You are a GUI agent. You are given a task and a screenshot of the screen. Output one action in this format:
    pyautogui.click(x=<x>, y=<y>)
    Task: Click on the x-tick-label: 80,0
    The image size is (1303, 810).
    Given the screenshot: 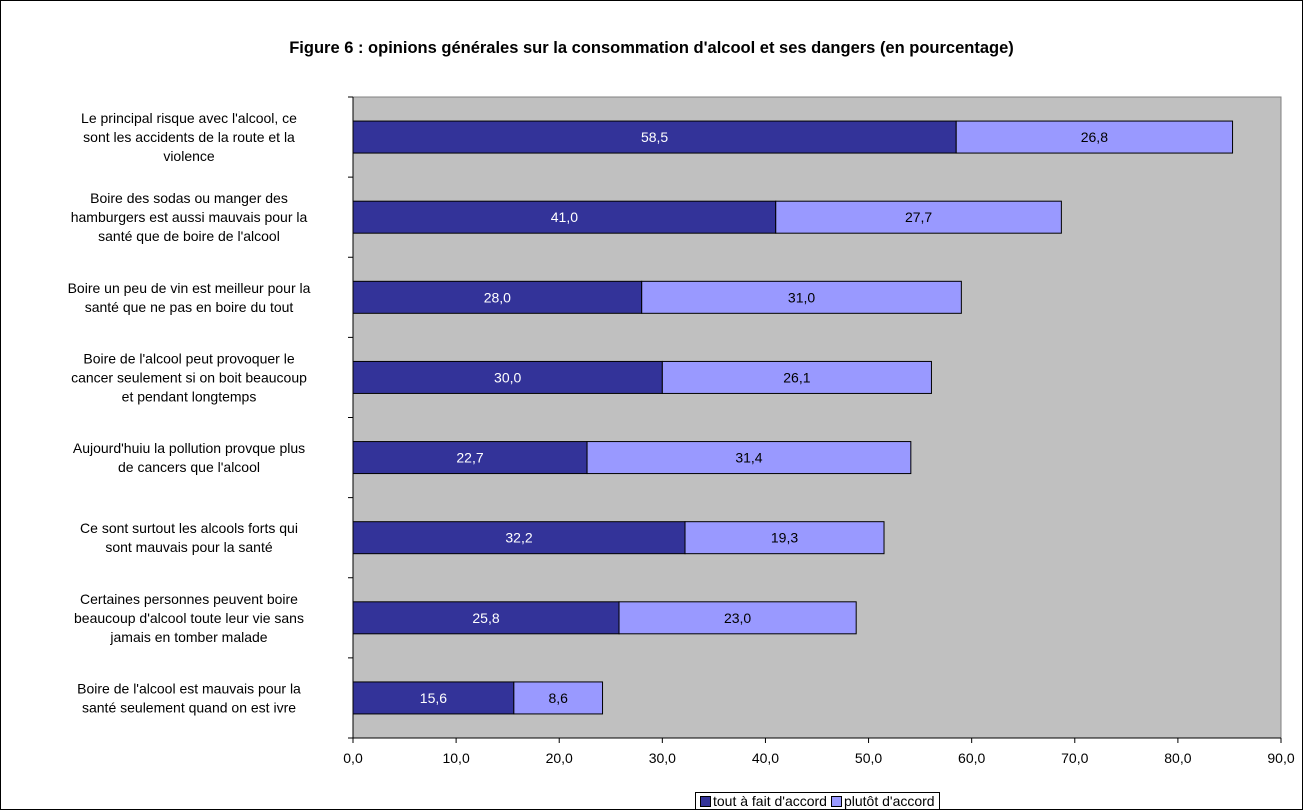 What is the action you would take?
    pyautogui.click(x=1177, y=758)
    